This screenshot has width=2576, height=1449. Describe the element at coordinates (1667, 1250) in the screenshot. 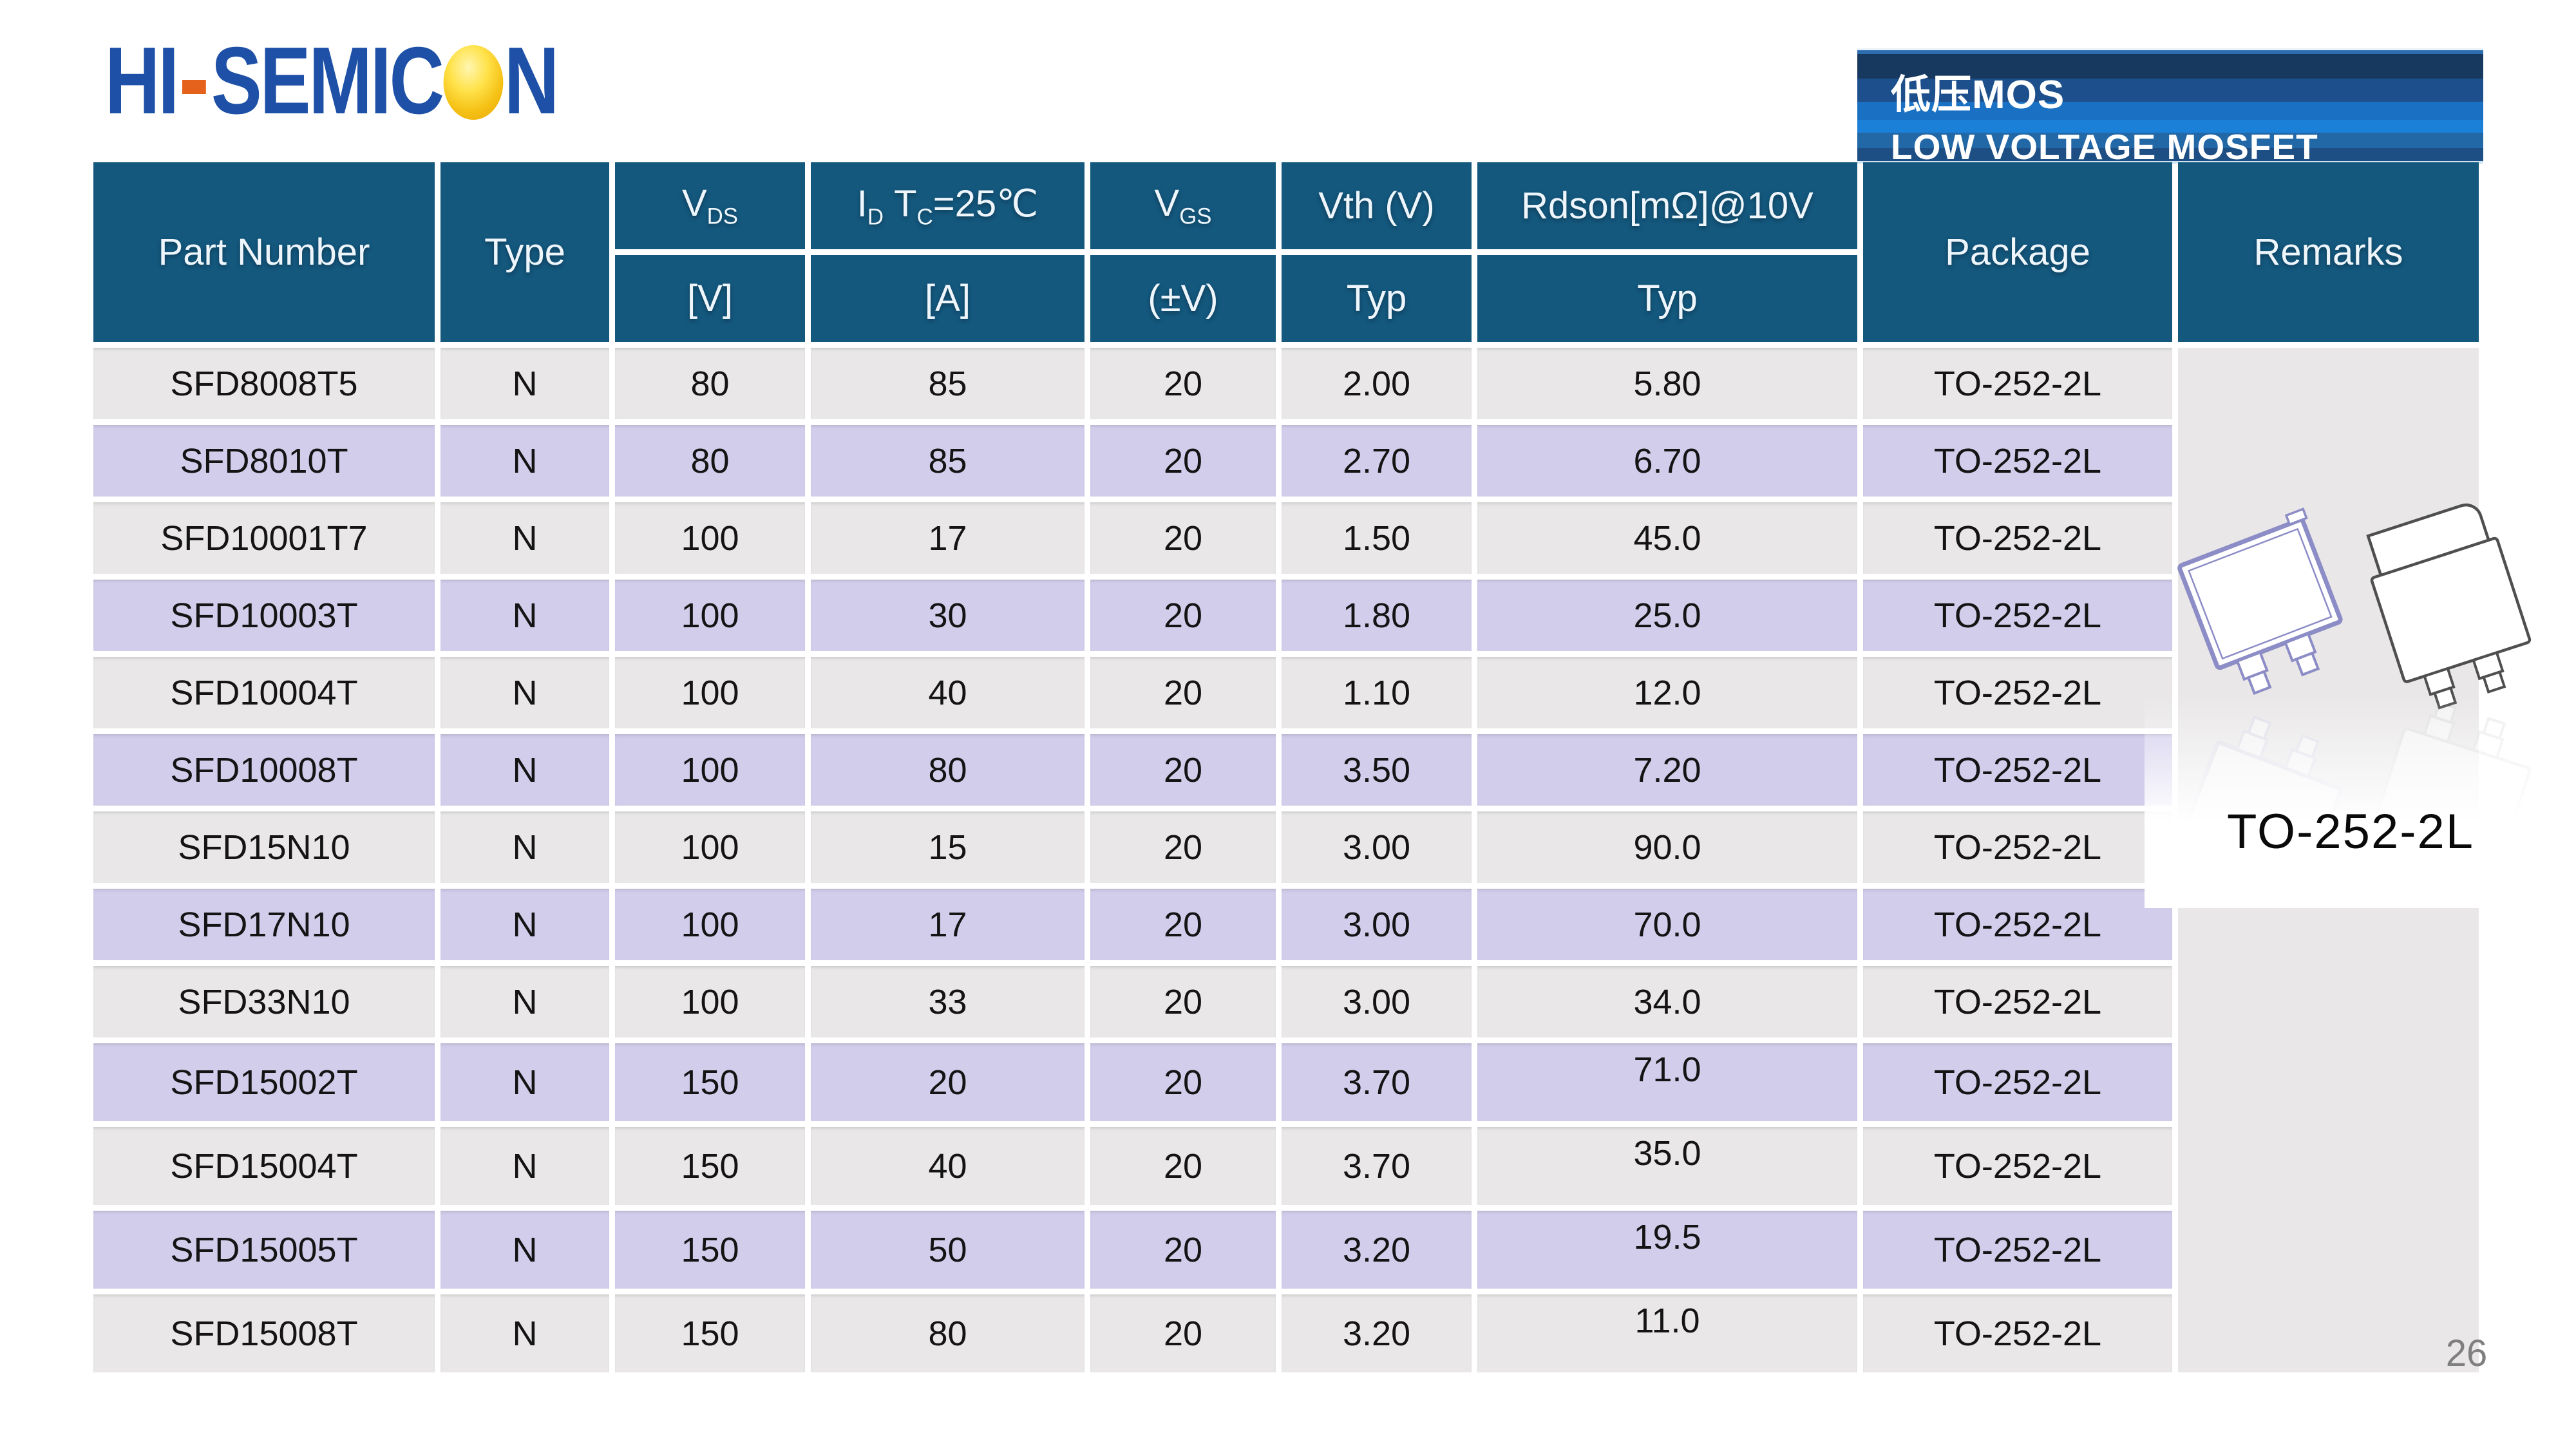

I see `cell-rdson: 19.5` at that location.